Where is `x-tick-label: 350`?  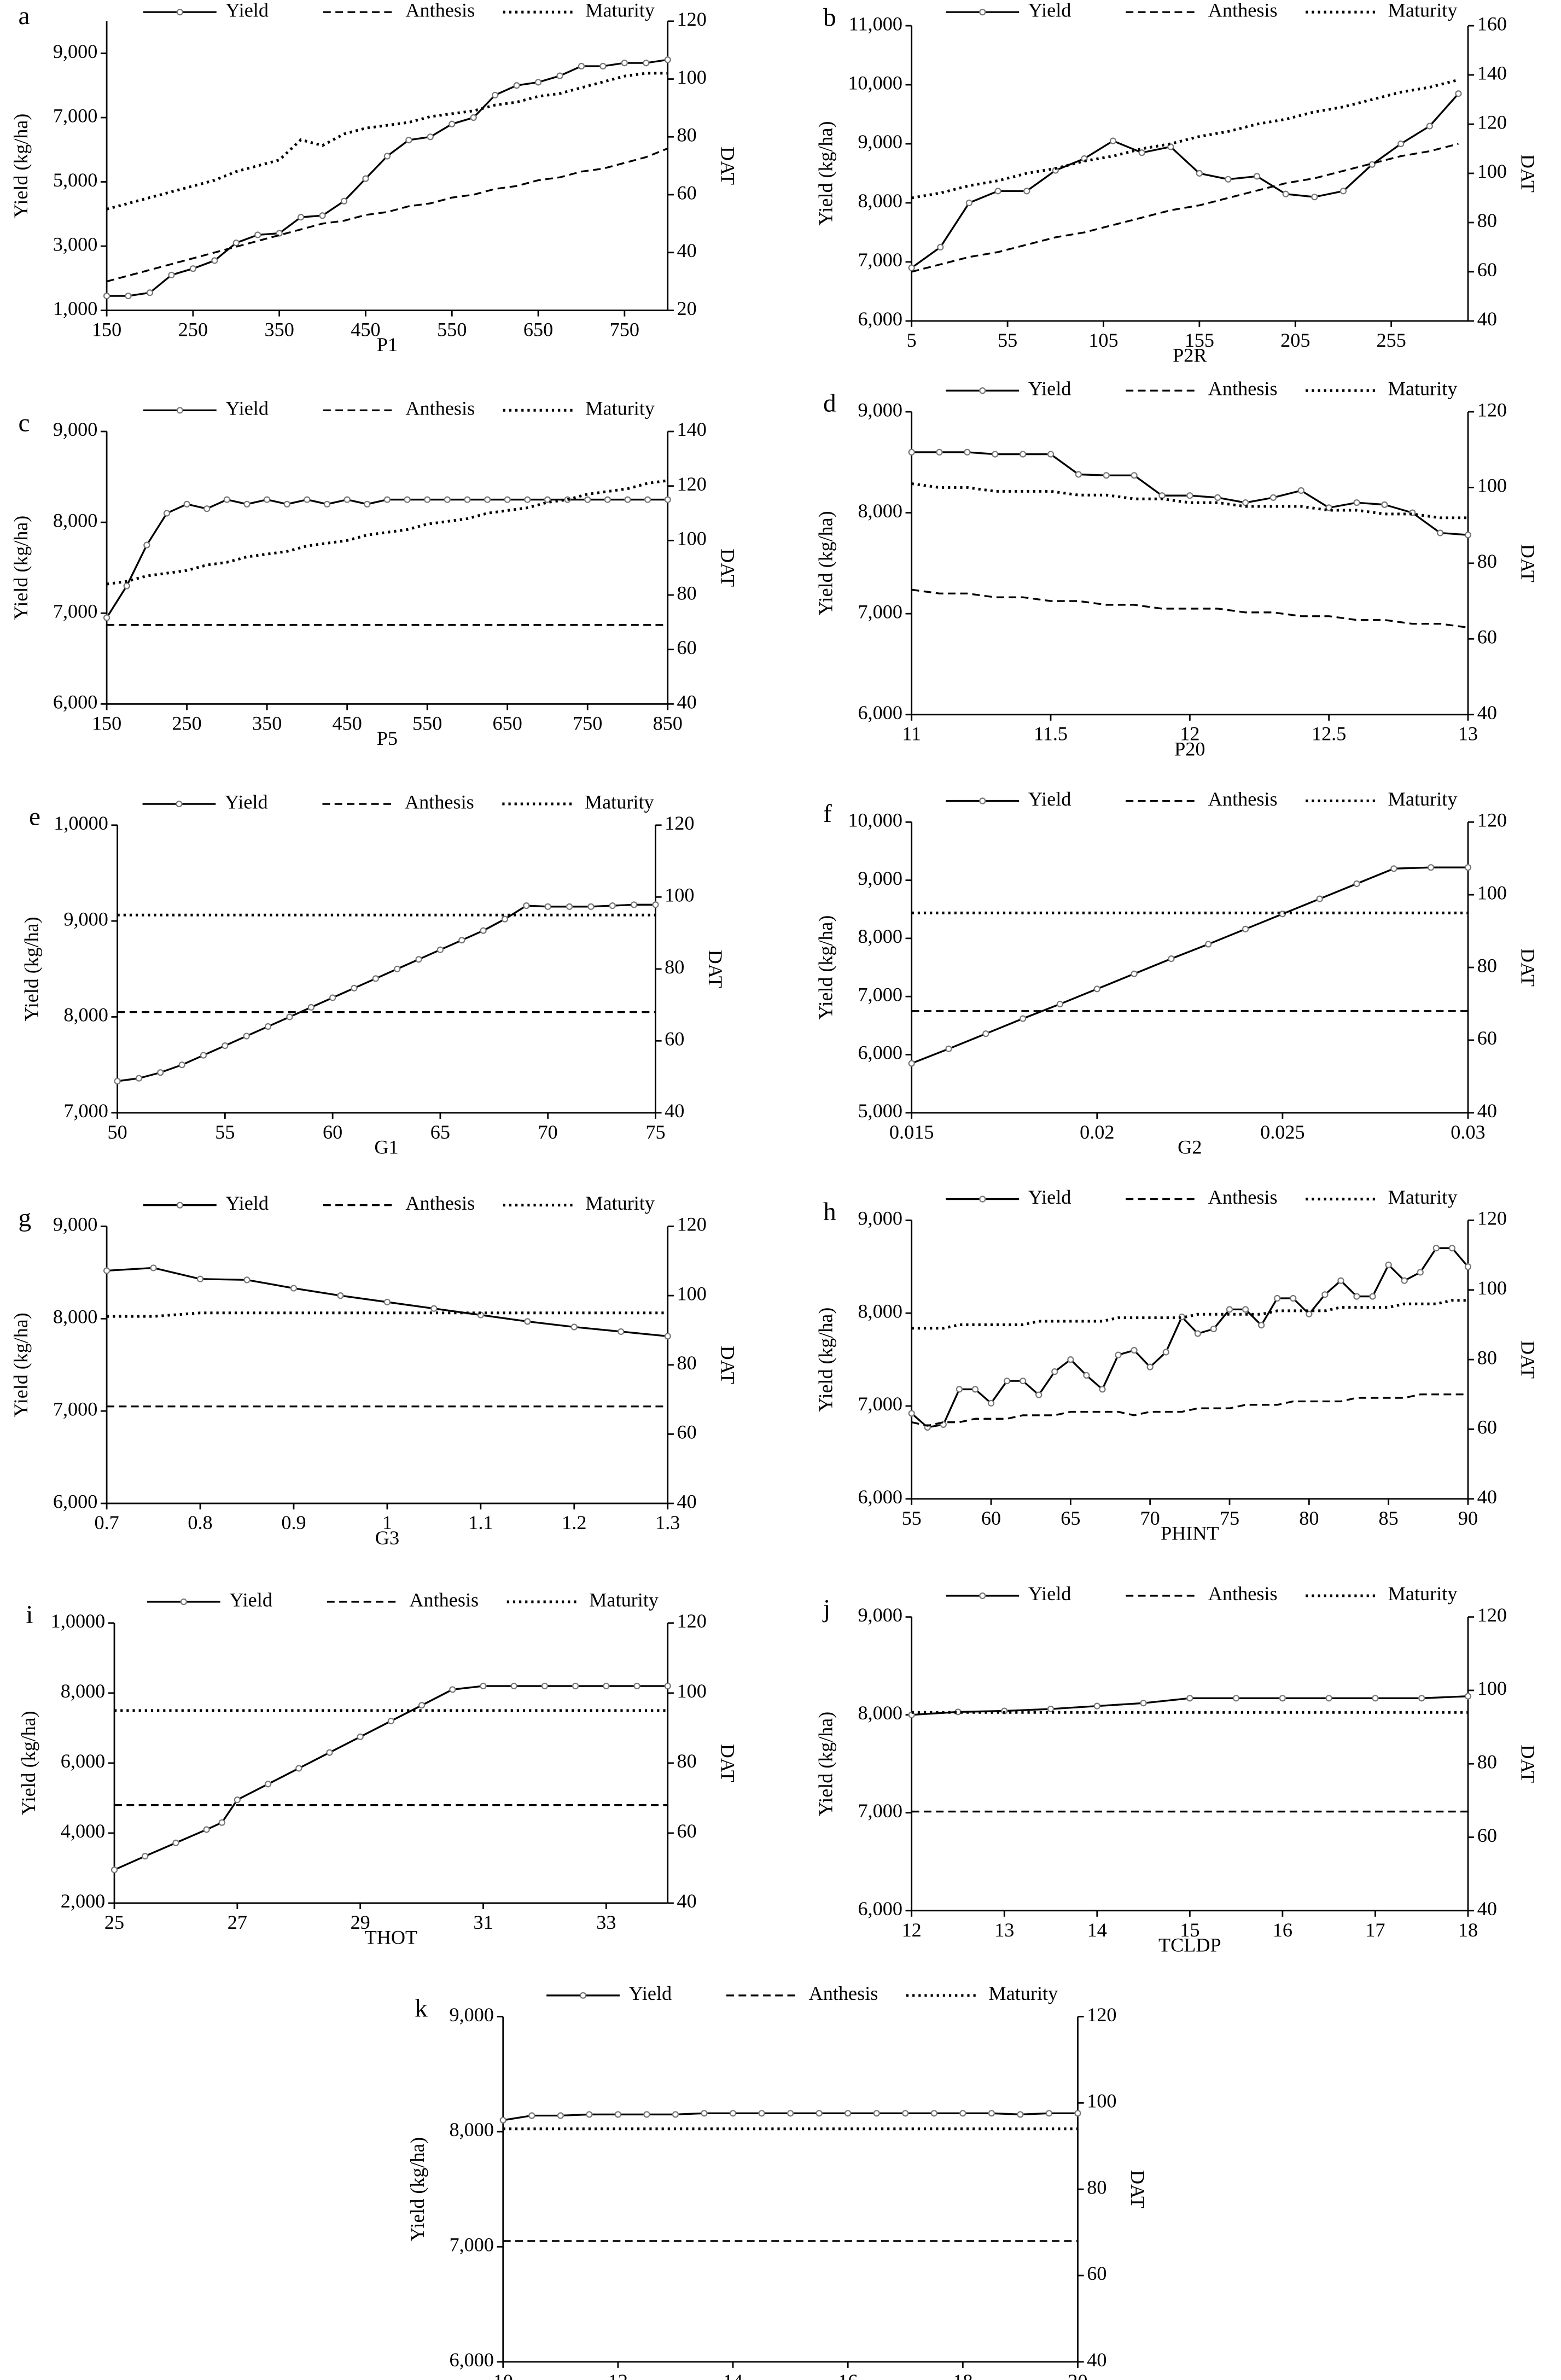 x-tick-label: 350 is located at coordinates (279, 330).